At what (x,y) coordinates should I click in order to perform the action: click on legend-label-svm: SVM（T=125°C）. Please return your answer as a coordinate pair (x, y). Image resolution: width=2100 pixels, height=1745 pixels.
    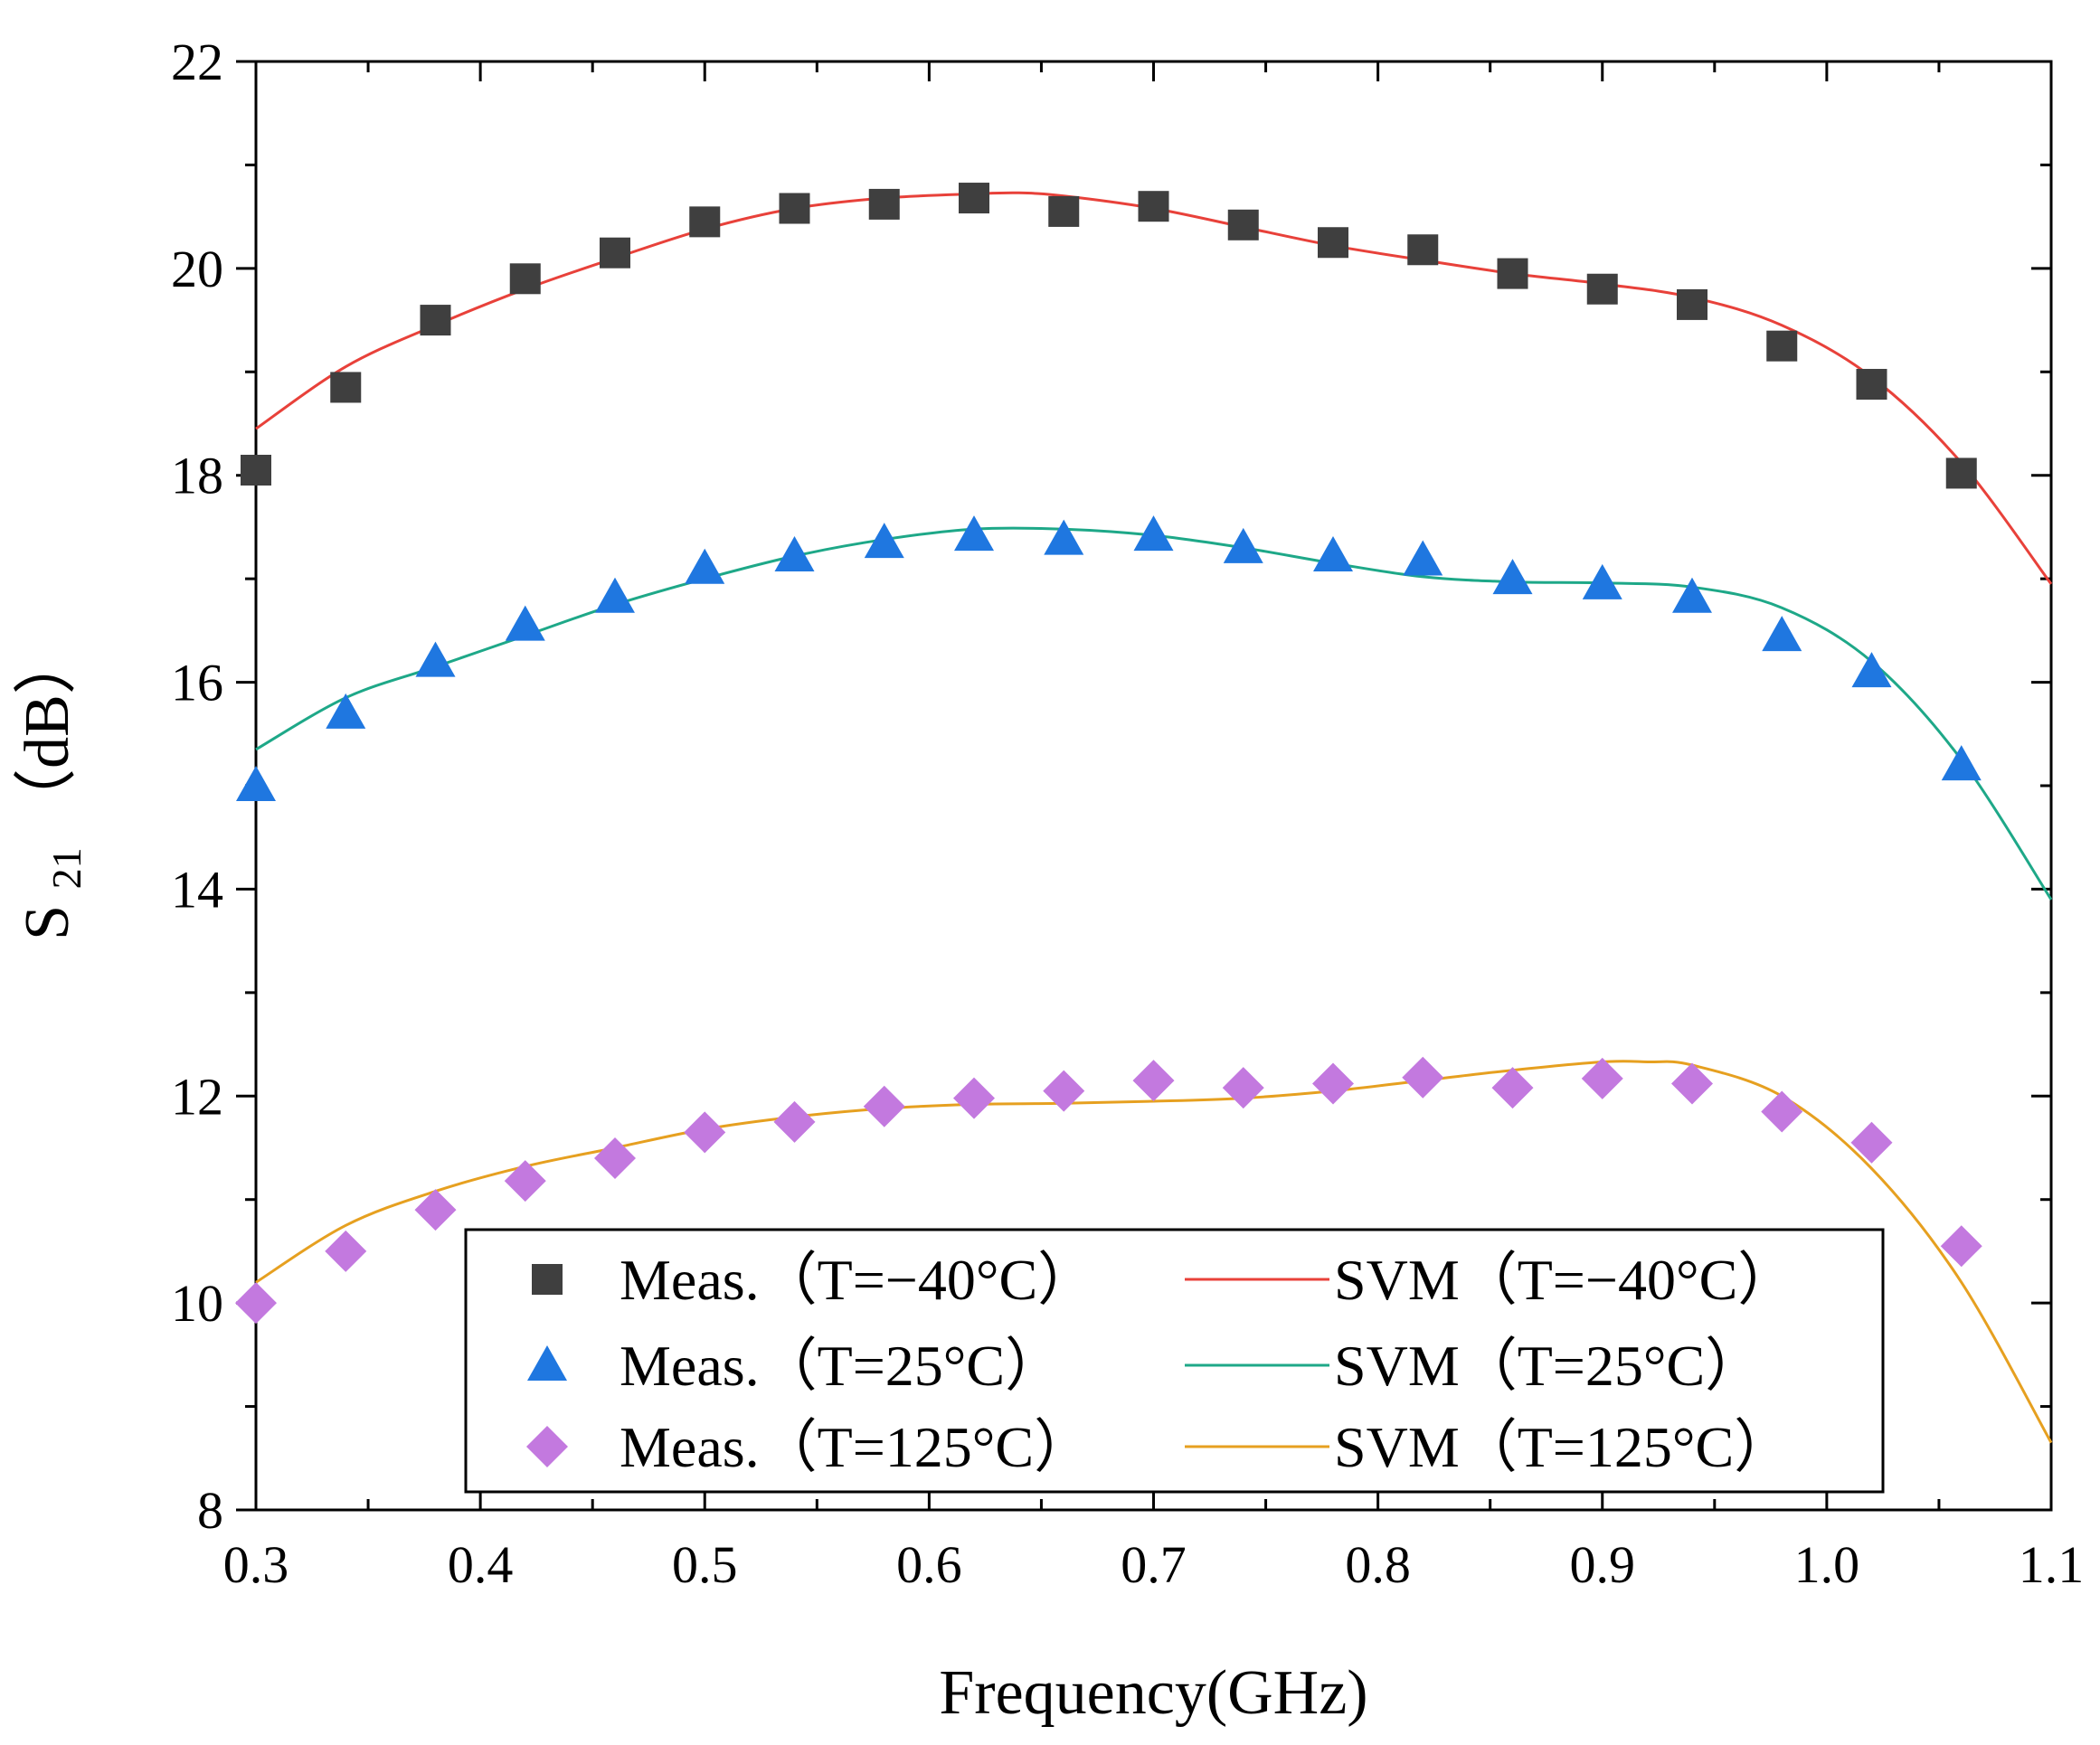
    Looking at the image, I should click on (1563, 1447).